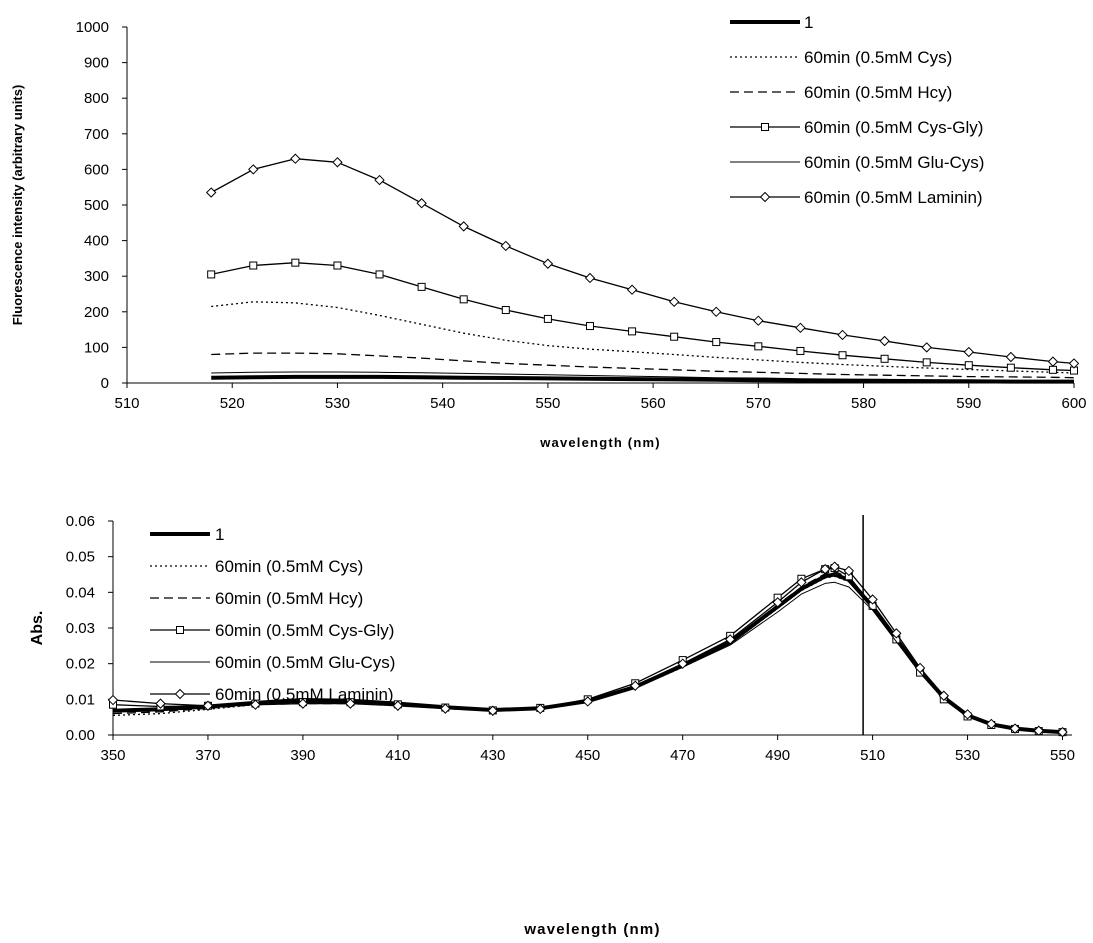 This screenshot has height=943, width=1093. I want to click on y-tick-label: 0.03, so click(80, 628).